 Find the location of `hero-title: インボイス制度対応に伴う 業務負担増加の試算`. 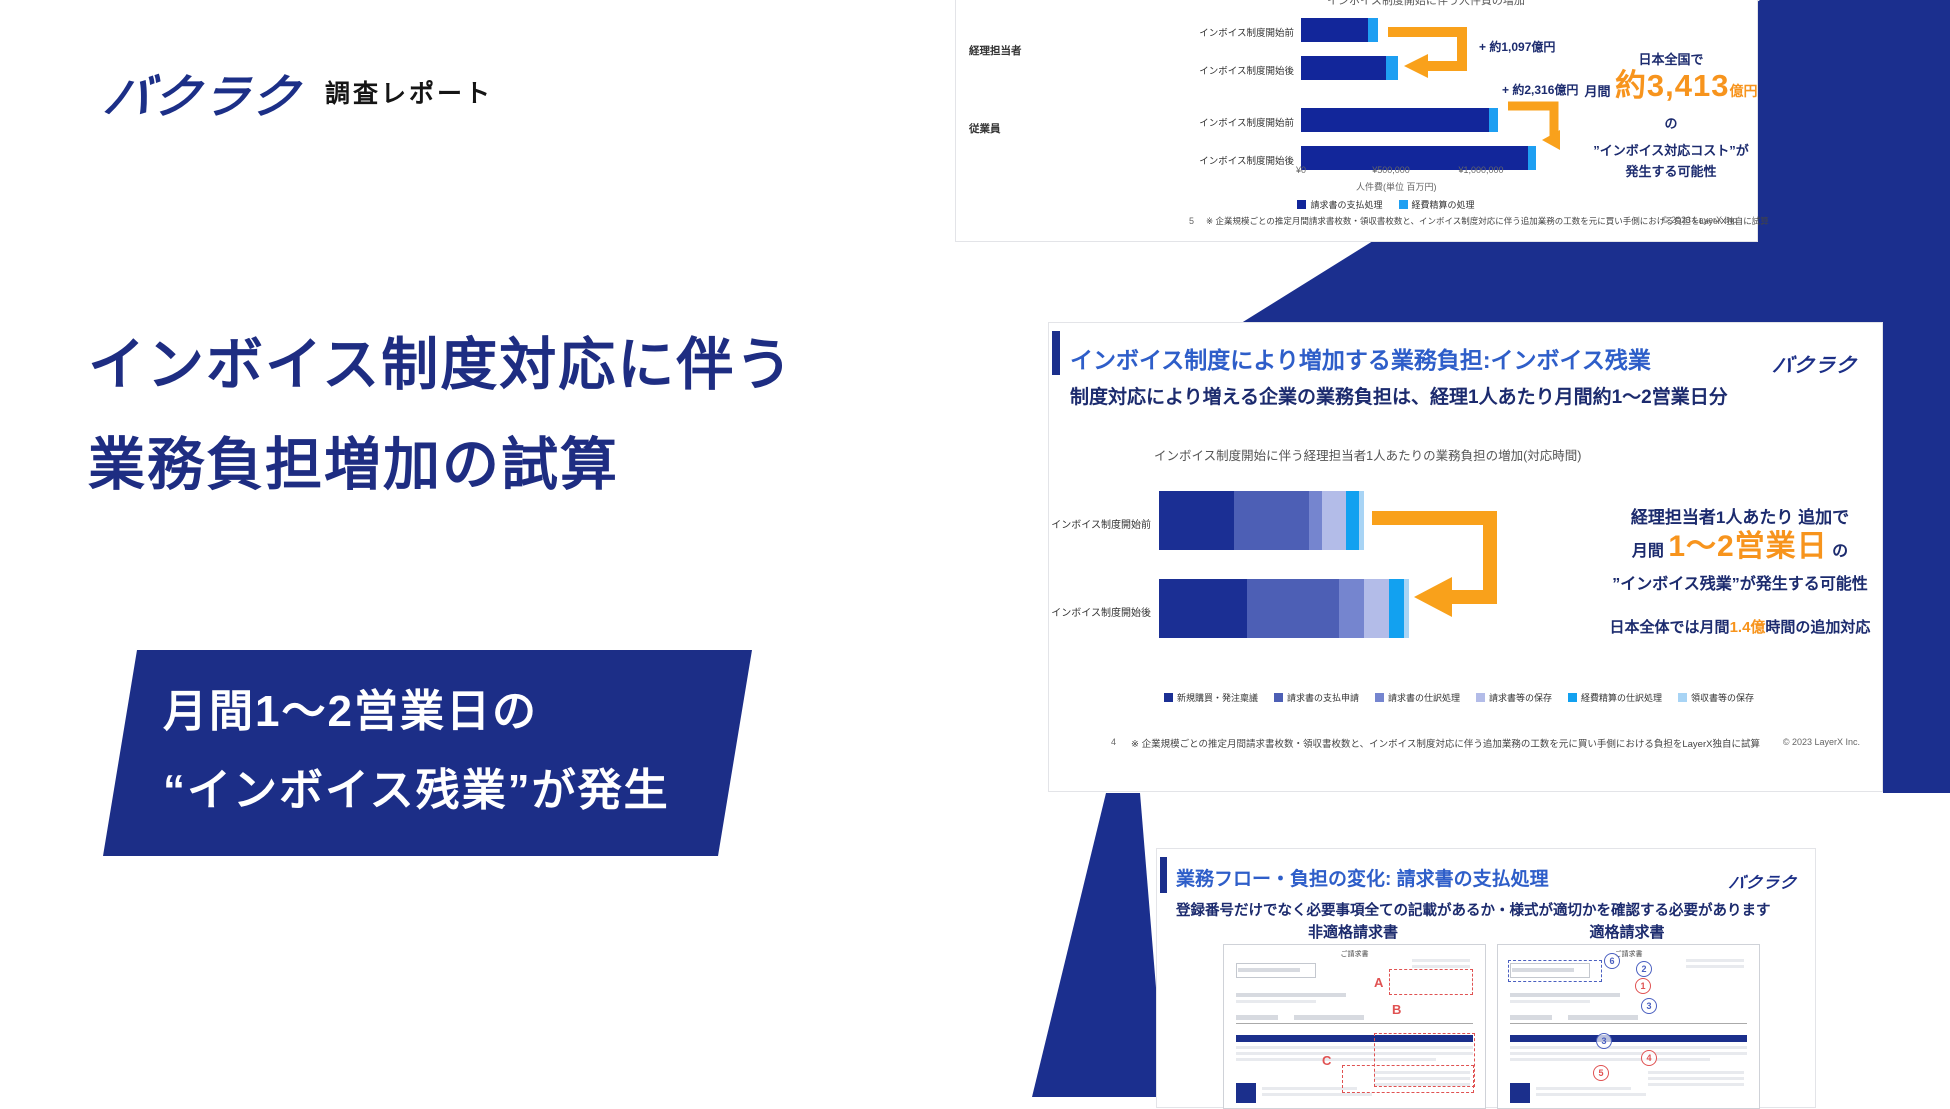

hero-title: インボイス制度対応に伴う 業務負担増加の試算 is located at coordinates (441, 415).